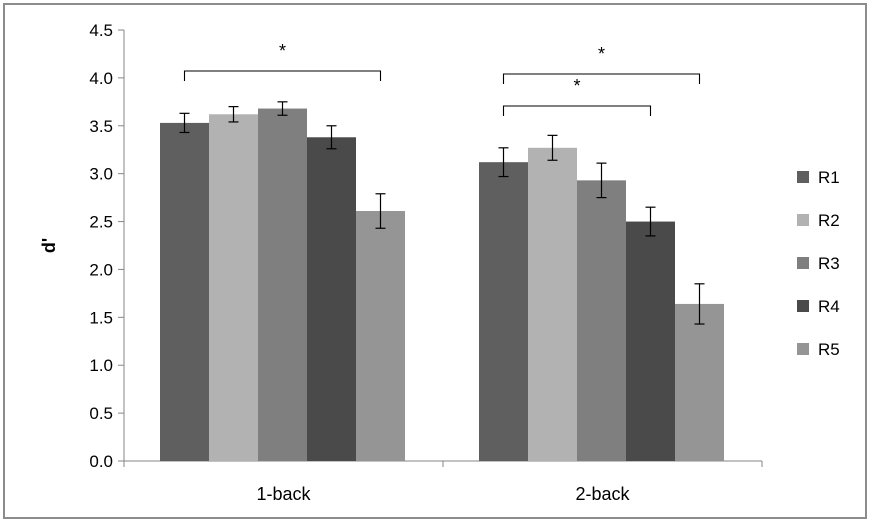 The height and width of the screenshot is (526, 874). I want to click on legend-label-r4: R4, so click(829, 306).